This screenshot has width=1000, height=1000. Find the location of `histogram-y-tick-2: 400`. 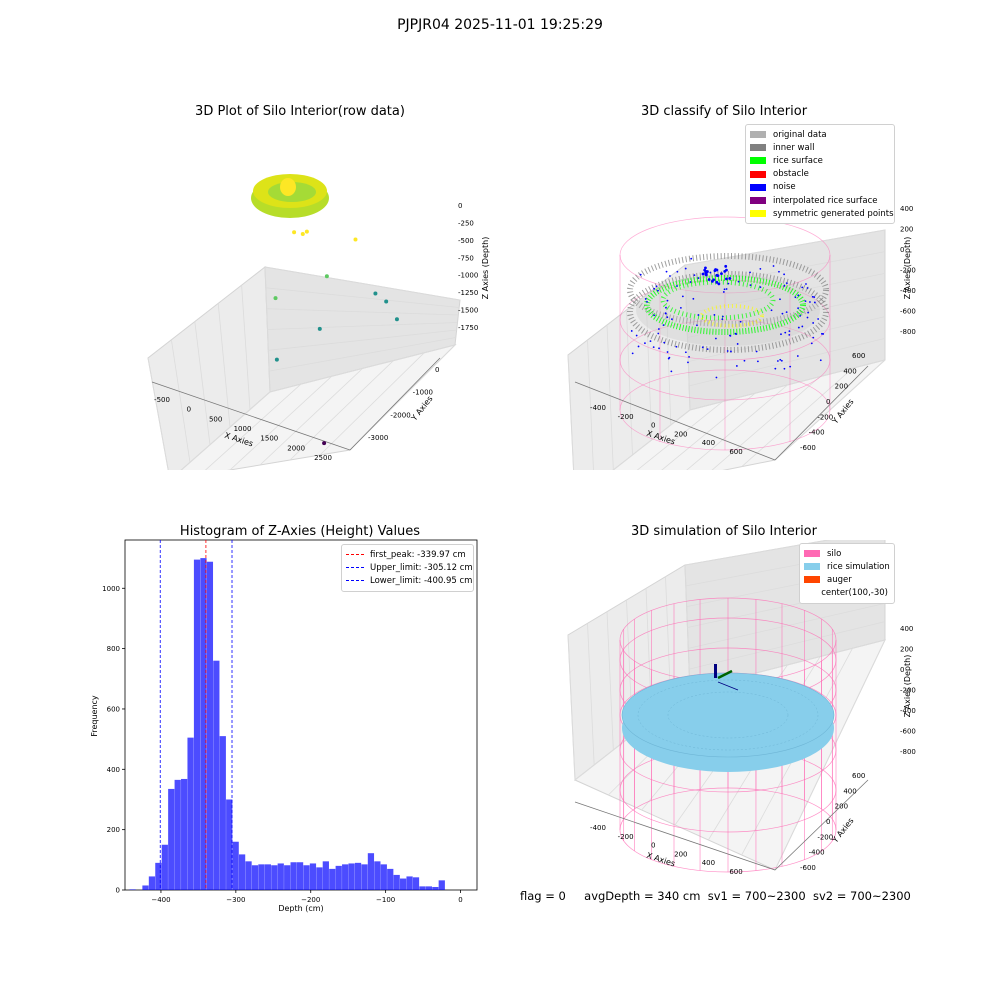

histogram-y-tick-2: 400 is located at coordinates (113, 770).